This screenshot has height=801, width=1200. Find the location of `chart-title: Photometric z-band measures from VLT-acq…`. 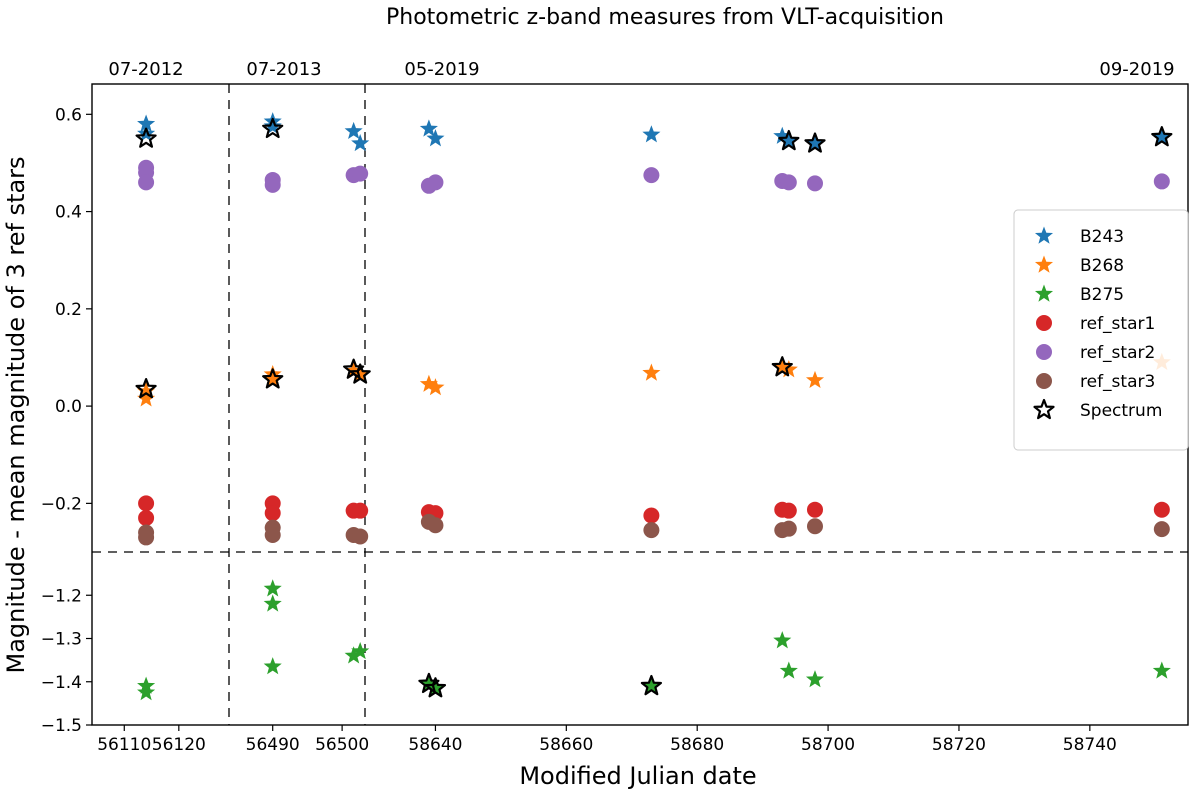

chart-title: Photometric z-band measures from VLT-acq… is located at coordinates (665, 17).